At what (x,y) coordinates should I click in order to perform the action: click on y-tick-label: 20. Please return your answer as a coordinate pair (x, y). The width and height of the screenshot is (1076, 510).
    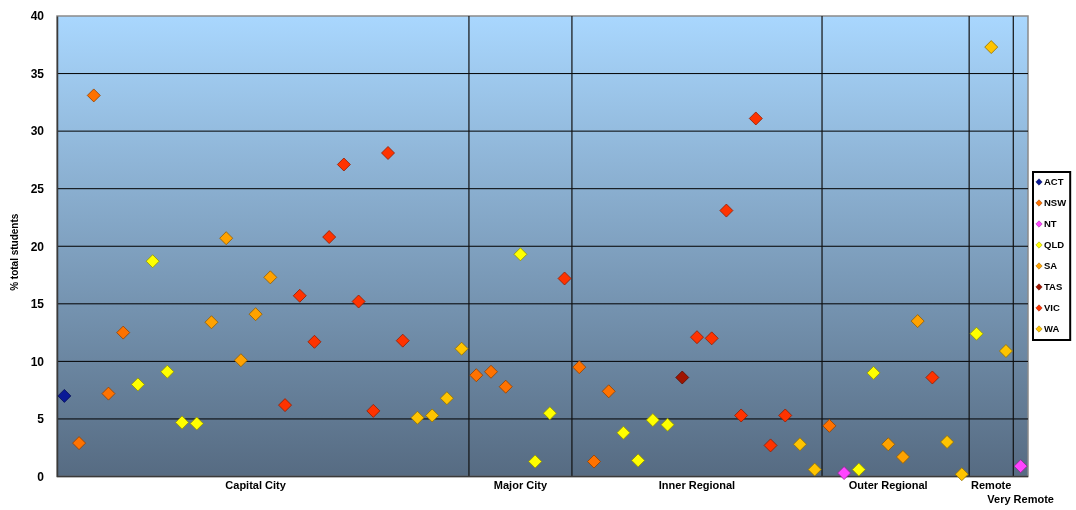
    Looking at the image, I should click on (37, 246).